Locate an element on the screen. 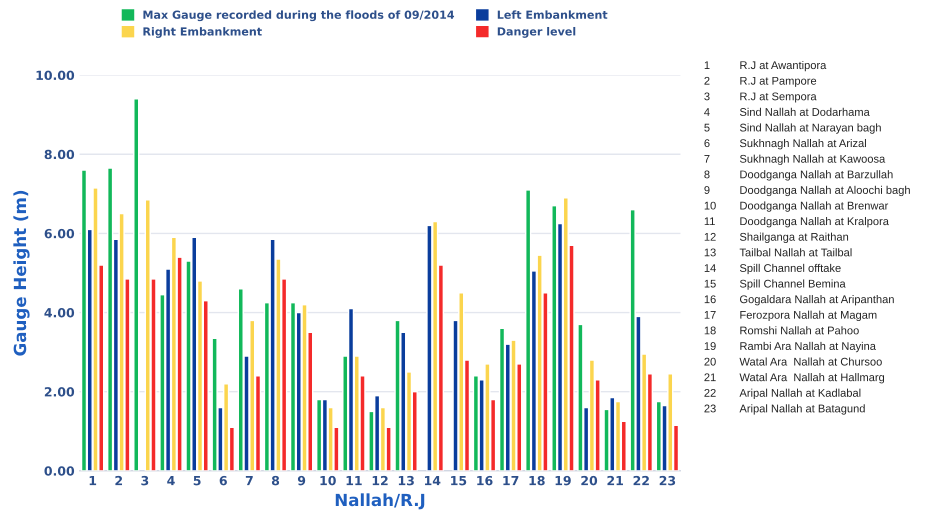  y-tick-label: 0.00 is located at coordinates (59, 471).